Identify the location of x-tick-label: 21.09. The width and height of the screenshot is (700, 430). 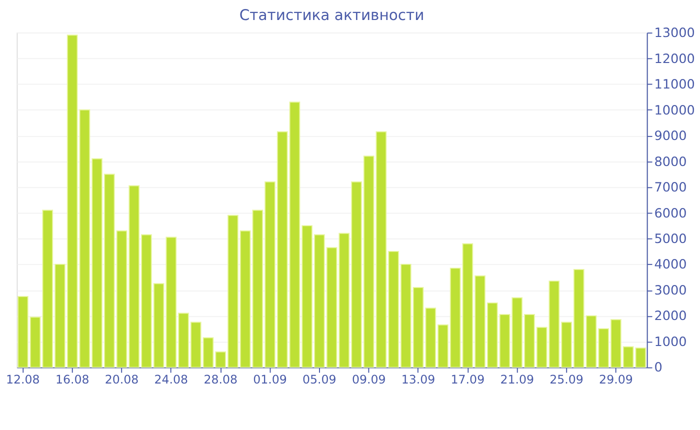
(517, 379).